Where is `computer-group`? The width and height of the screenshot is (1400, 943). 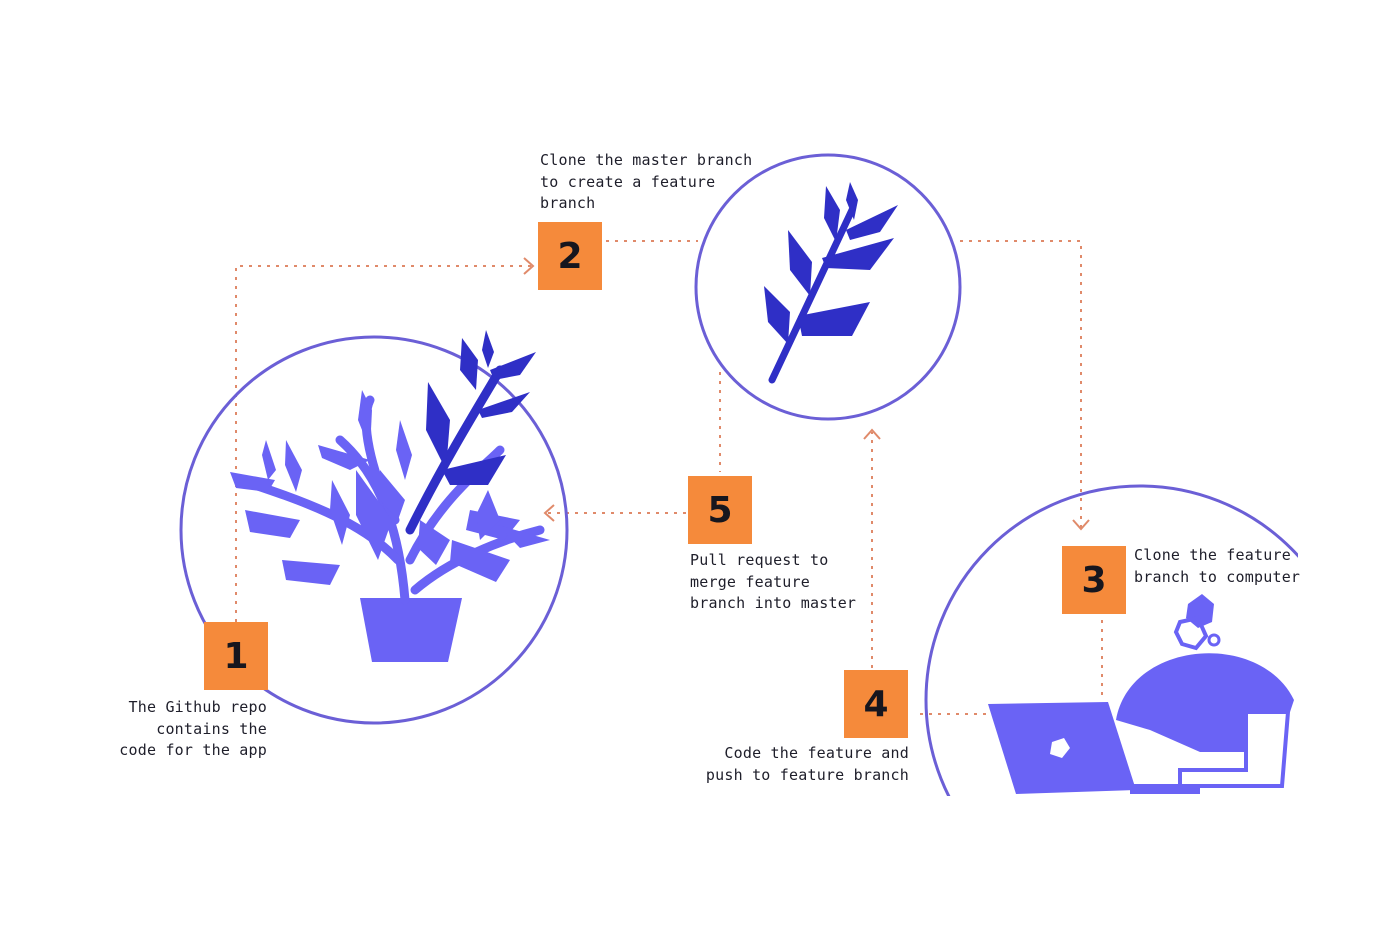
computer-group is located at coordinates (1111, 640).